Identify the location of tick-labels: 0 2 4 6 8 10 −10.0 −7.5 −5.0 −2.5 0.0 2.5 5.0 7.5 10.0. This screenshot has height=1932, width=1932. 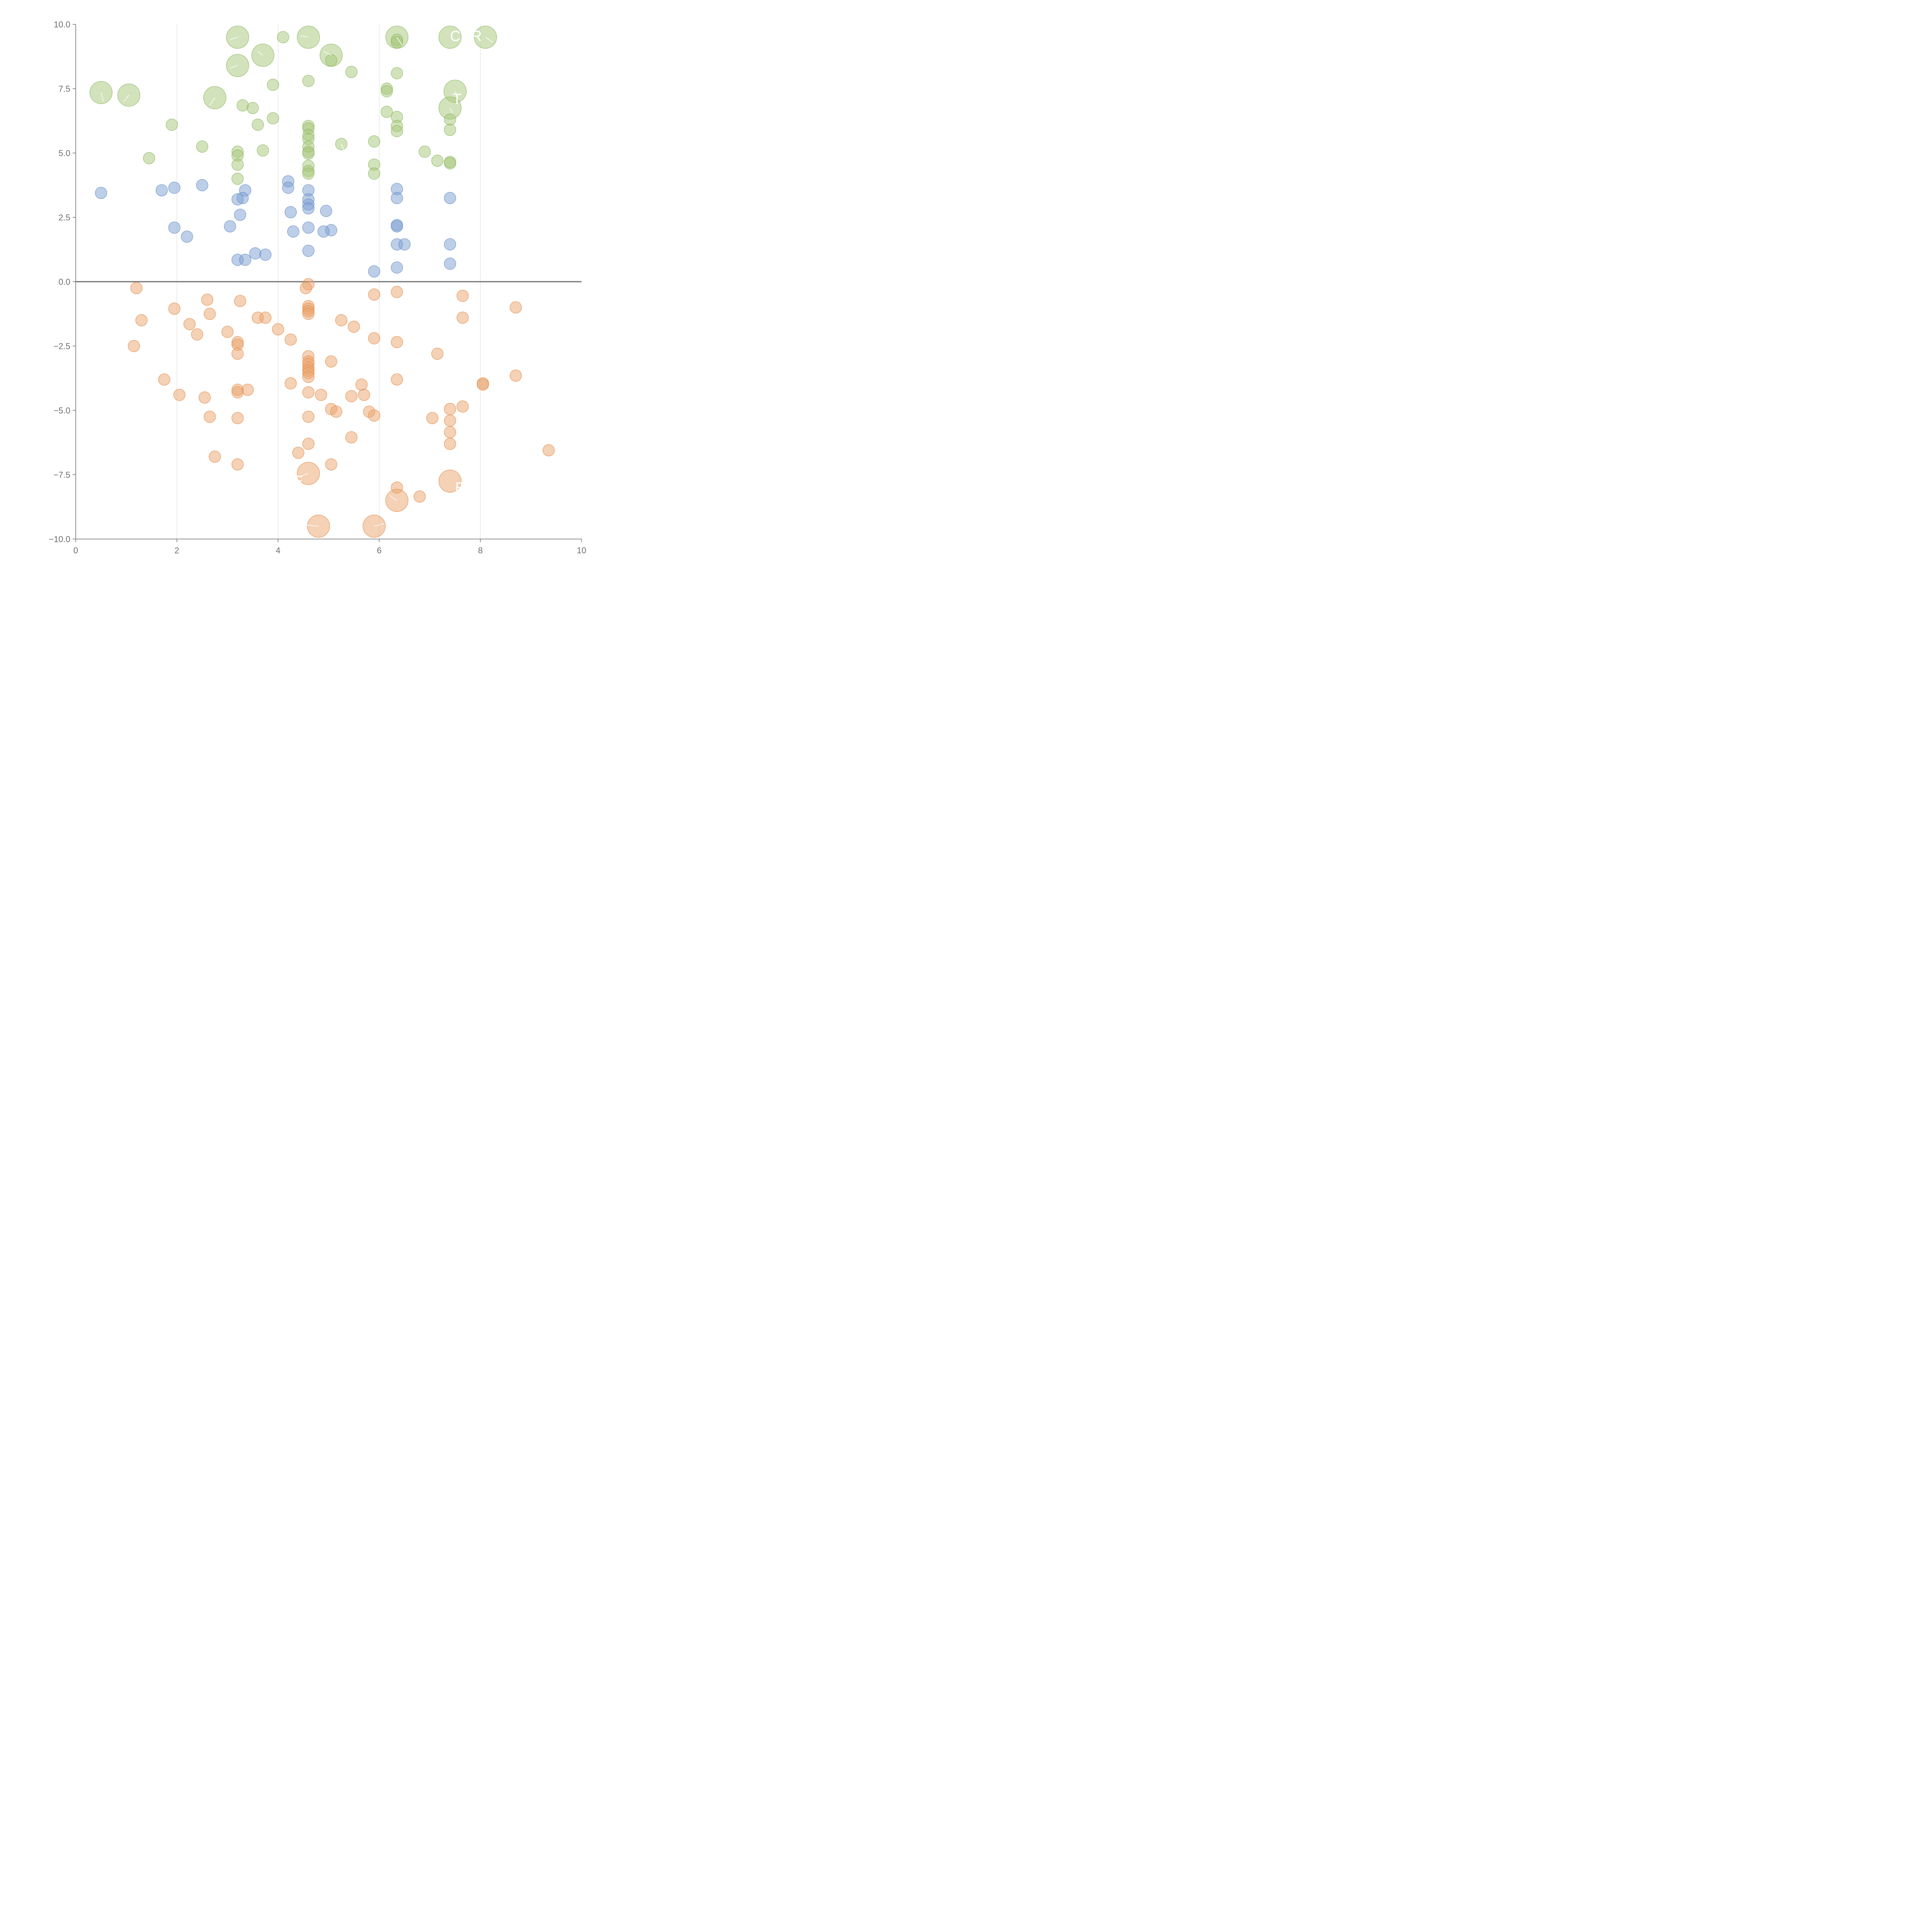
(317, 287).